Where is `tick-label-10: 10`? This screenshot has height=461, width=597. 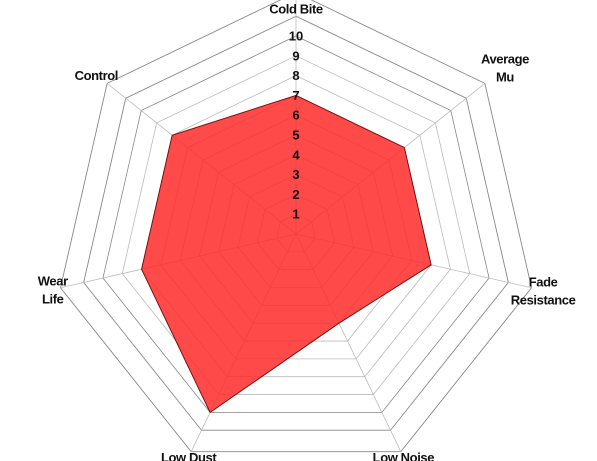
tick-label-10: 10 is located at coordinates (296, 36).